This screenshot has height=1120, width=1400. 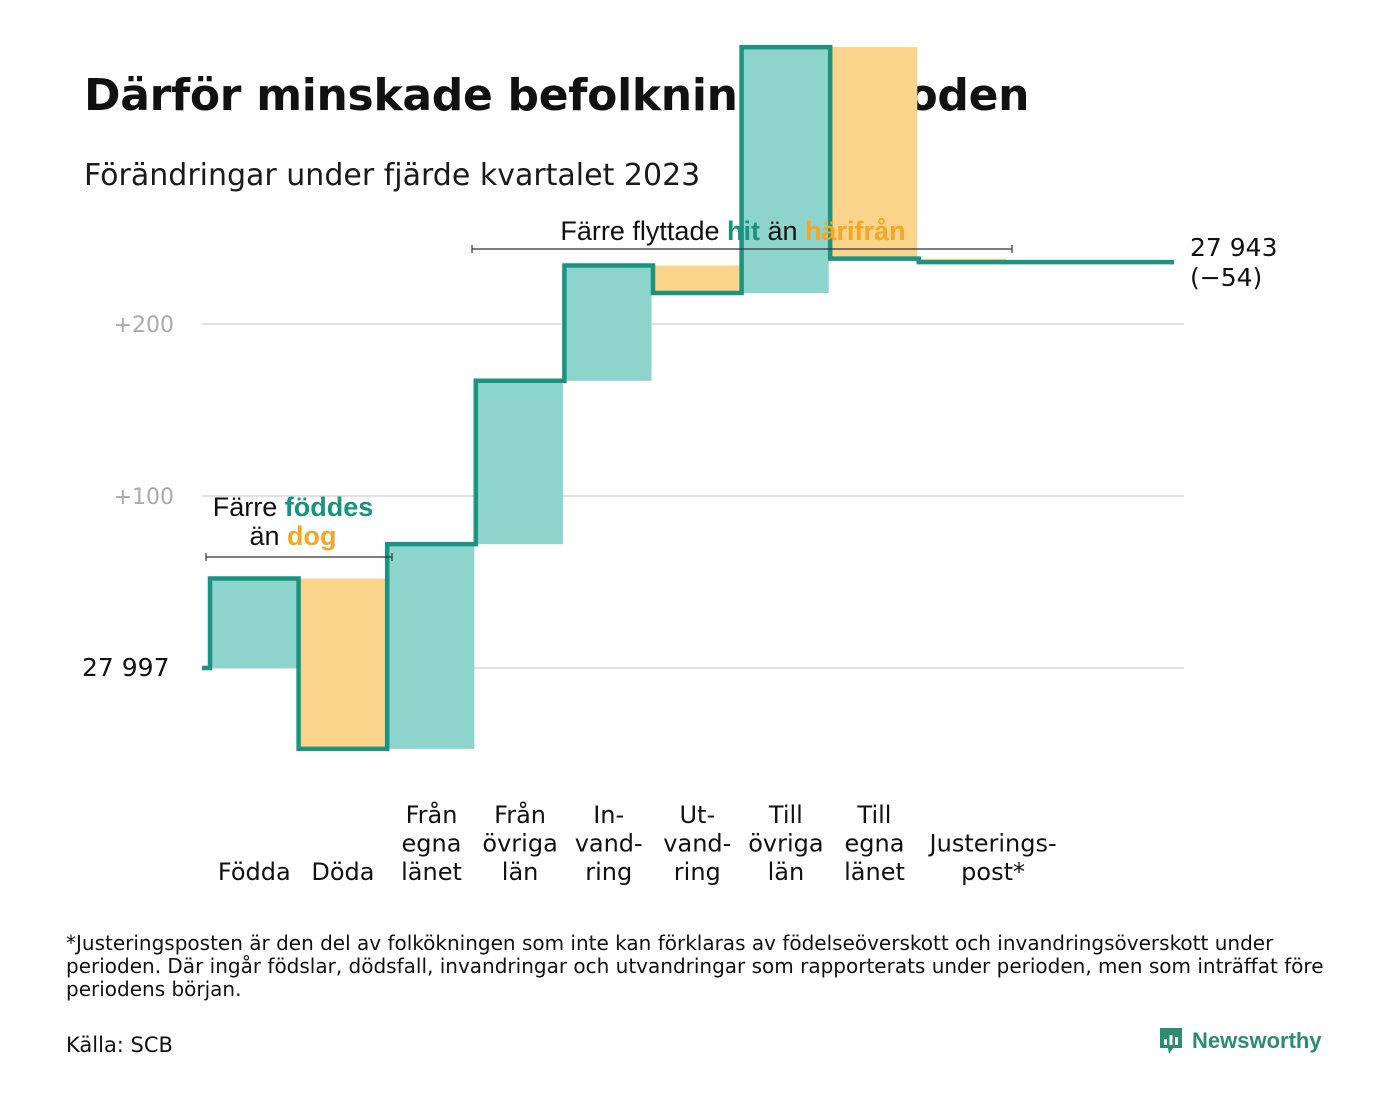 What do you see at coordinates (144, 325) in the screenshot?
I see `y-tick-label: +200` at bounding box center [144, 325].